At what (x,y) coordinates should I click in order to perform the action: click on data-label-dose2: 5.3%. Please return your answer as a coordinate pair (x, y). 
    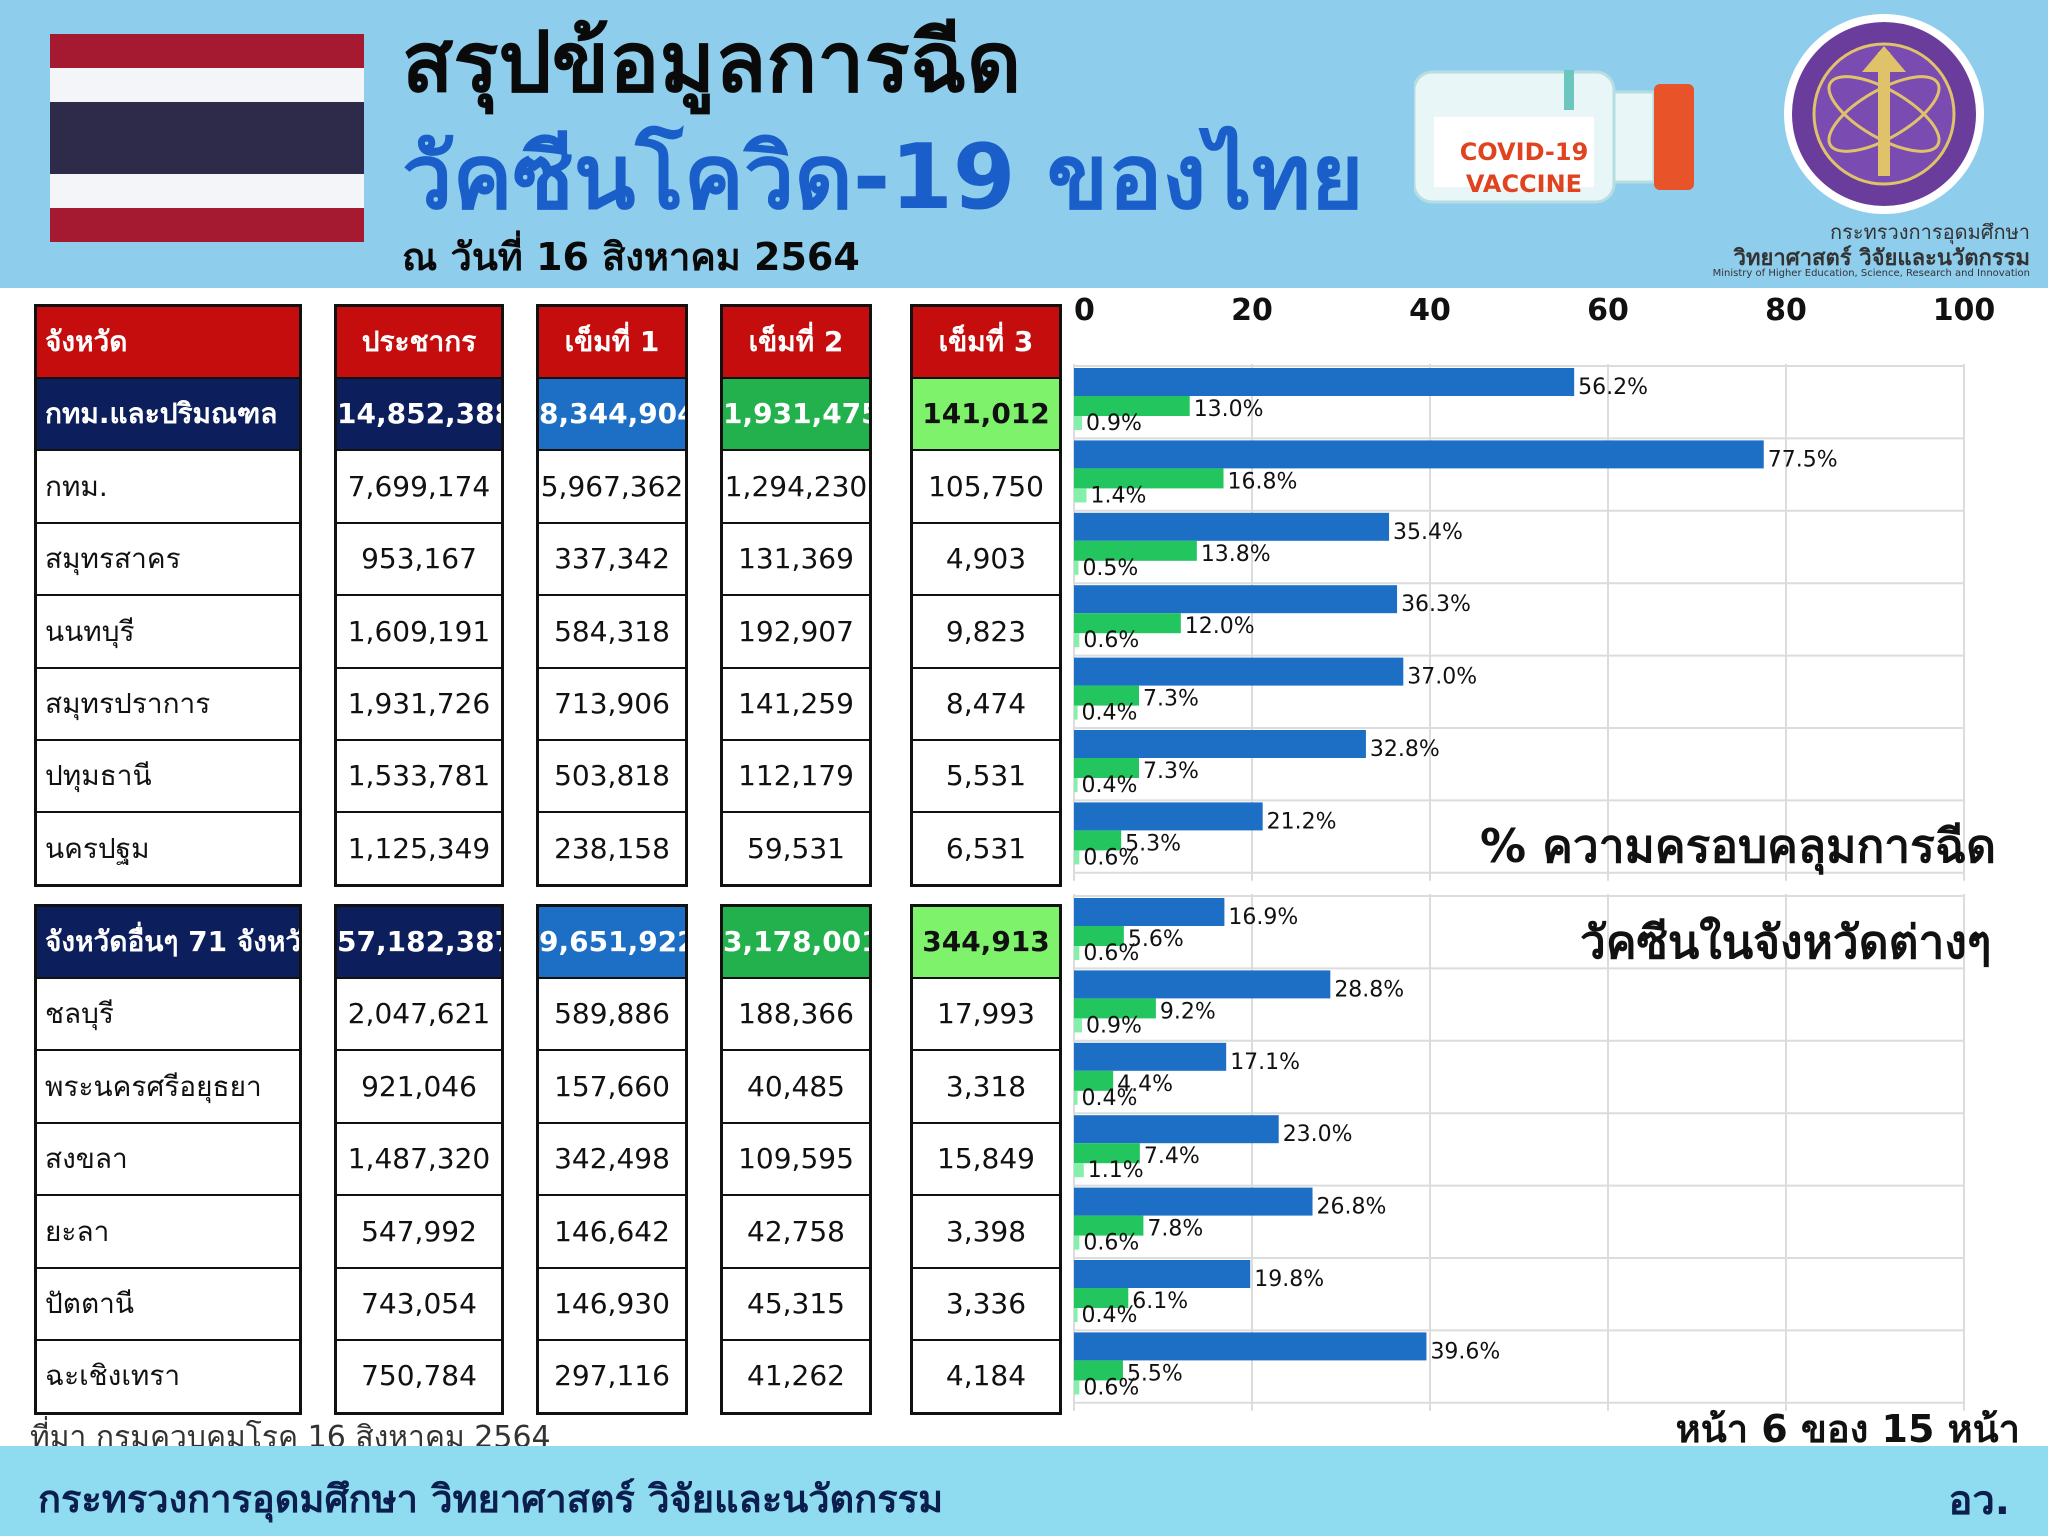
    Looking at the image, I should click on (1153, 843).